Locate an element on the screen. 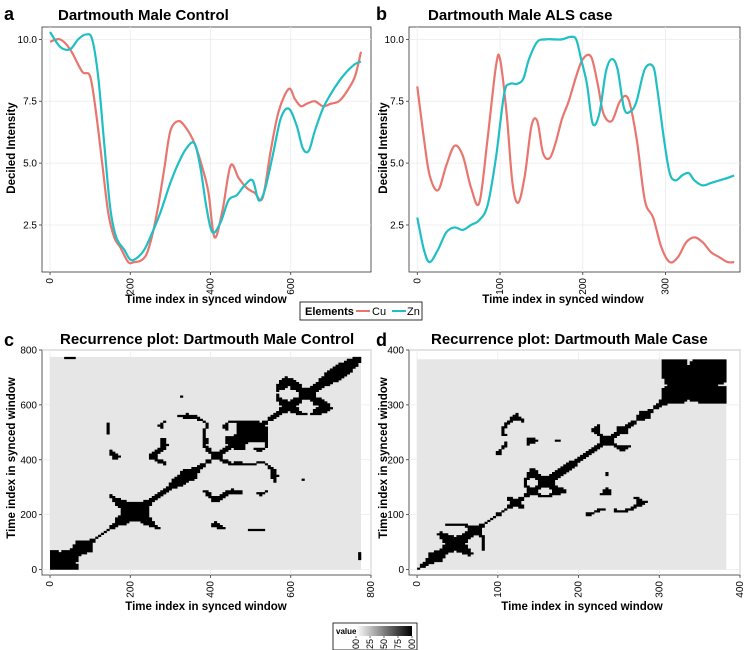  panel-letter-d: d is located at coordinates (381, 340).